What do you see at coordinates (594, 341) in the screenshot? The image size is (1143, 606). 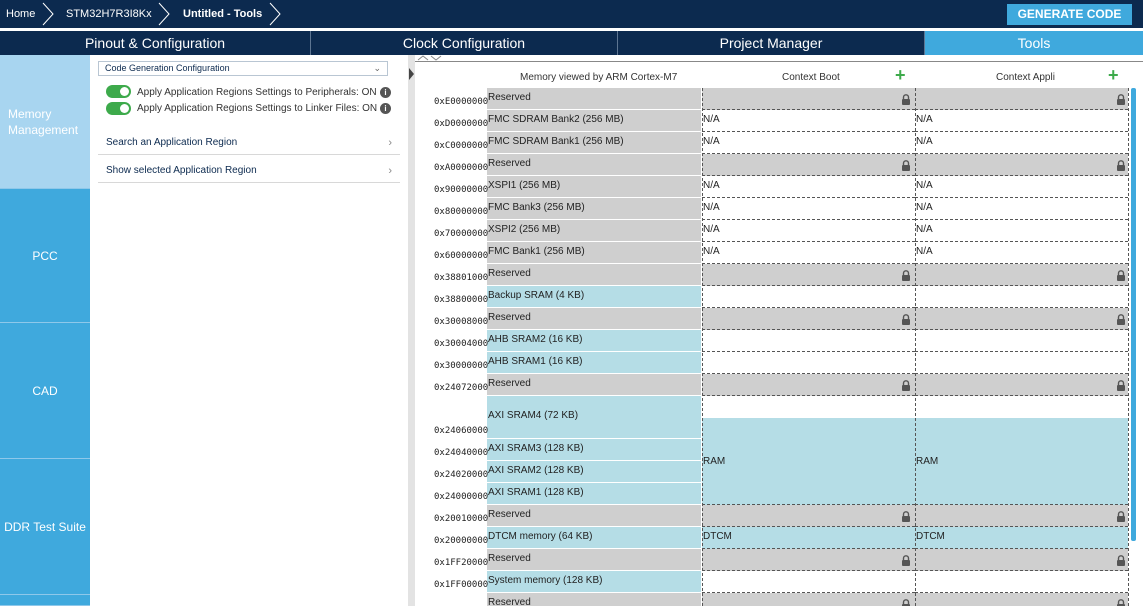 I see `memory-region-name: AHB SRAM2 (16 KB)` at bounding box center [594, 341].